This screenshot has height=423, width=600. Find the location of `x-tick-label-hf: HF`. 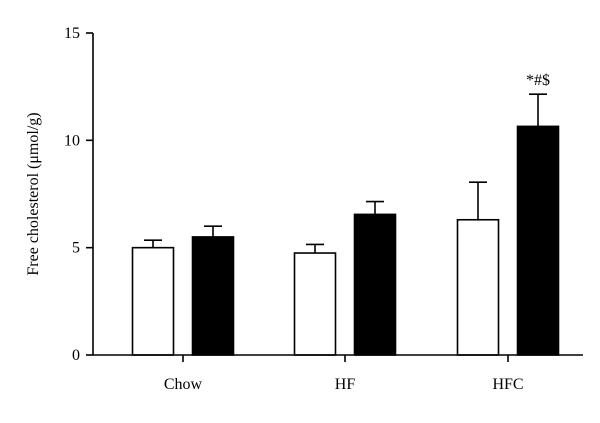

x-tick-label-hf: HF is located at coordinates (345, 384).